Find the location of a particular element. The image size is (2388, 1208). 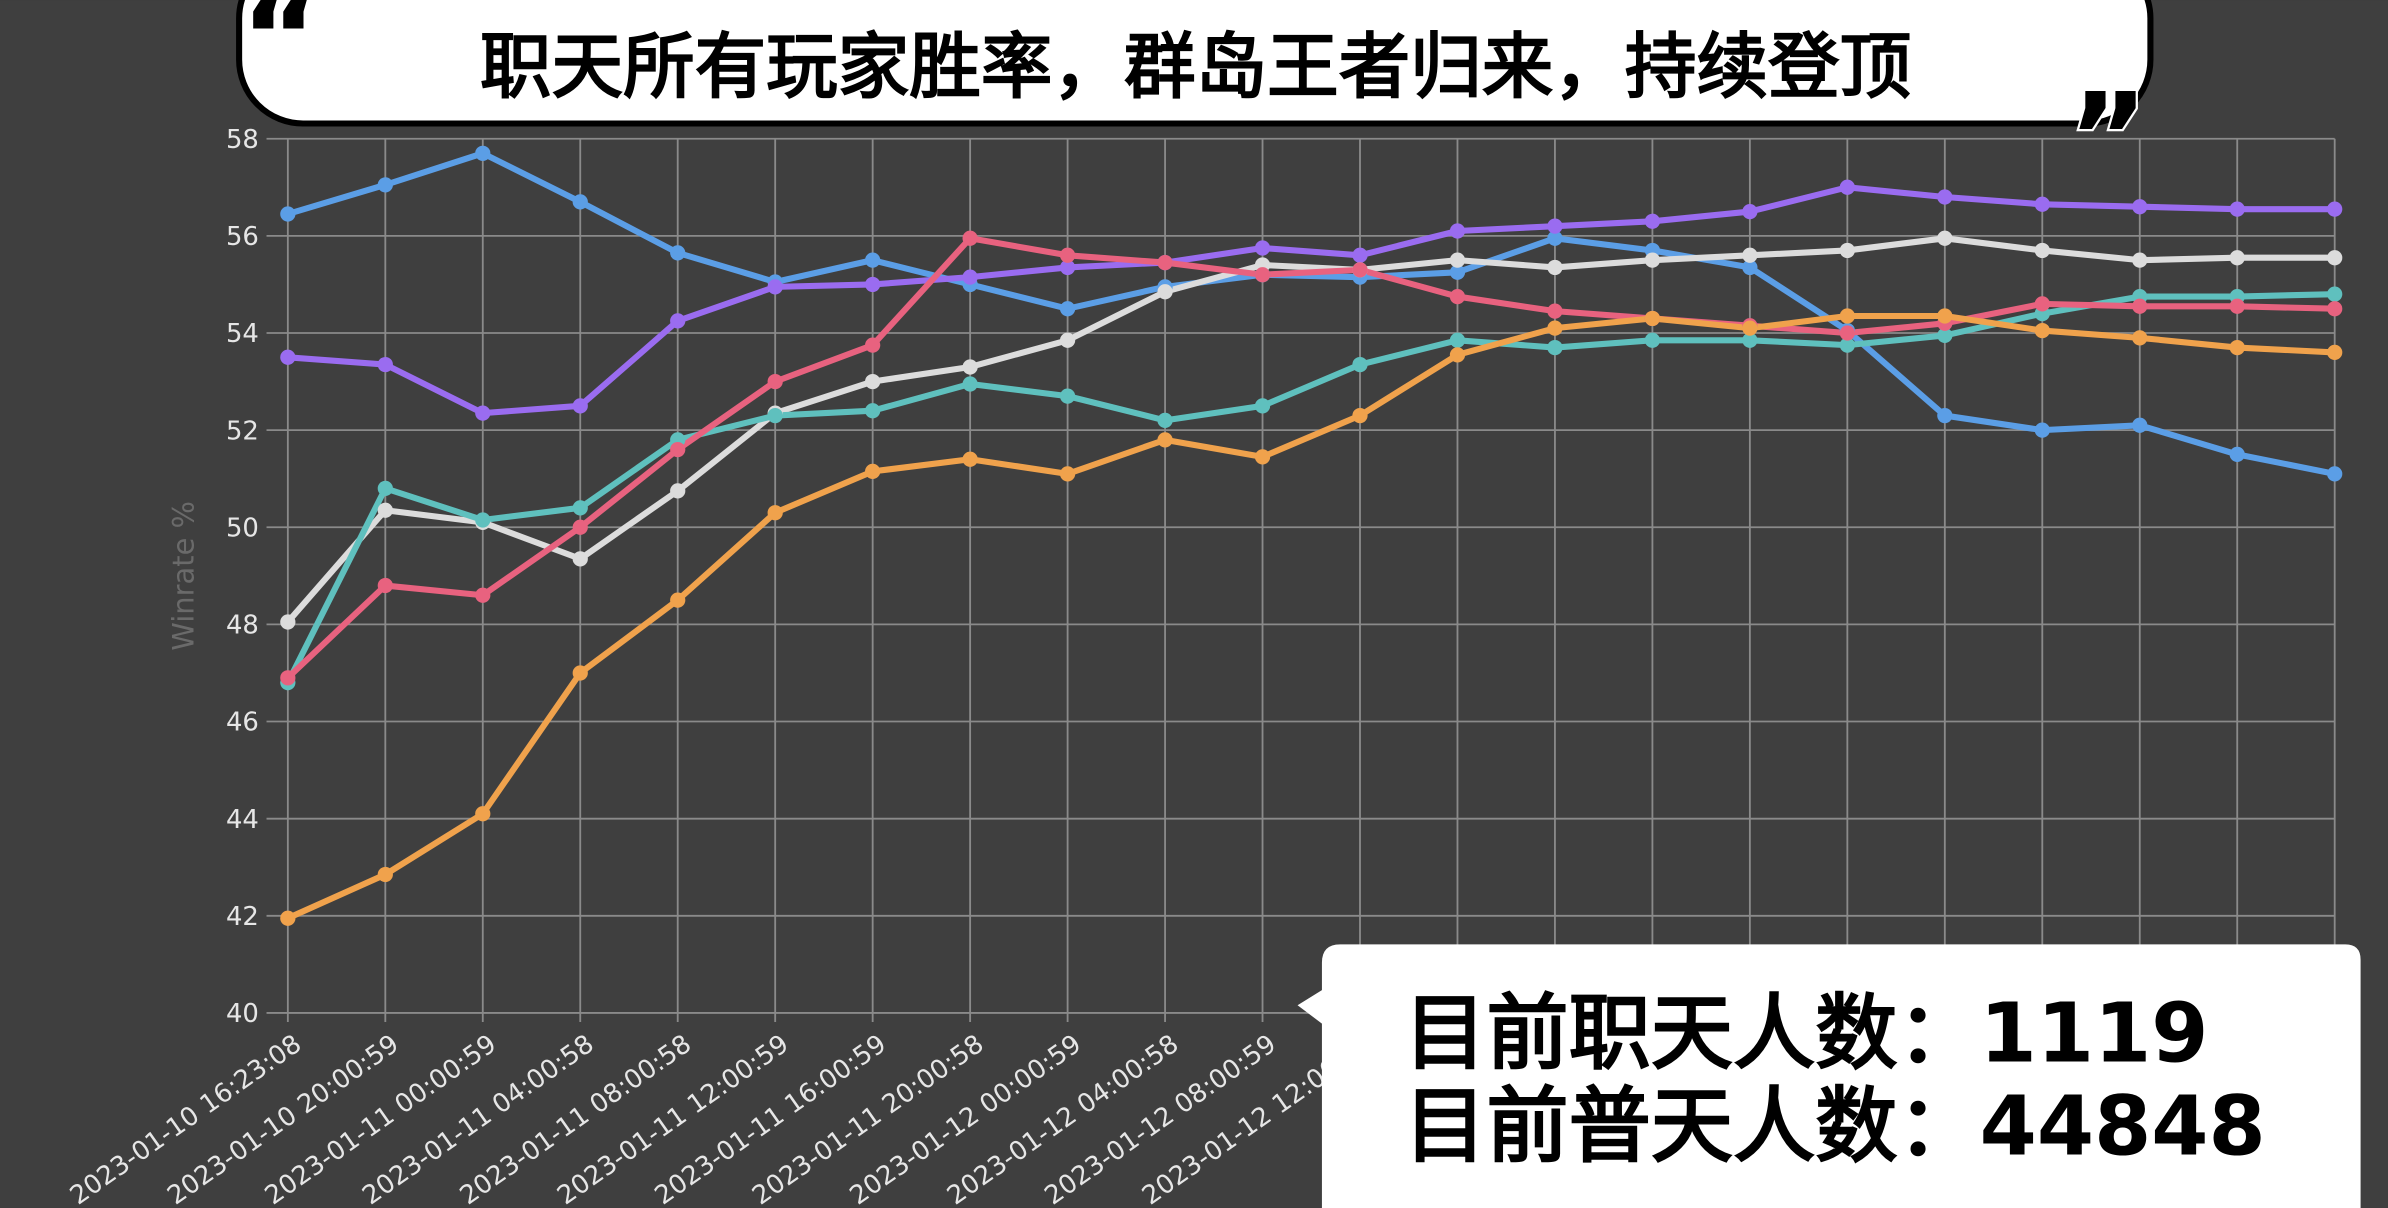

y-tick-label: 46 is located at coordinates (242, 723).